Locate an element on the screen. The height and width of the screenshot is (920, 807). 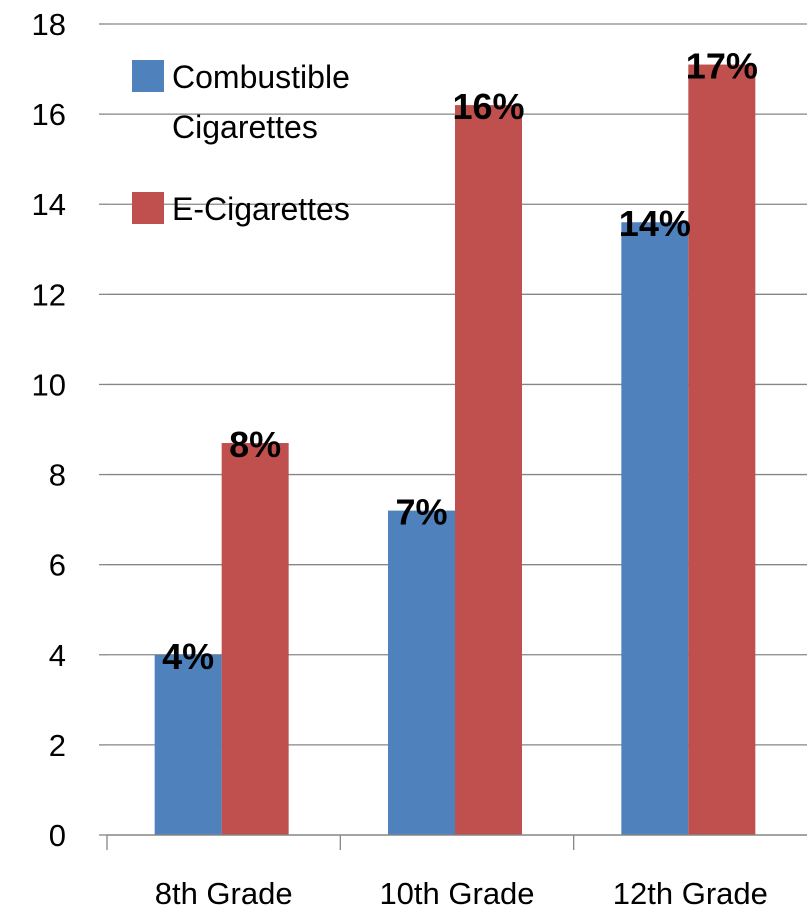
y-tick-label: 8 is located at coordinates (57, 475).